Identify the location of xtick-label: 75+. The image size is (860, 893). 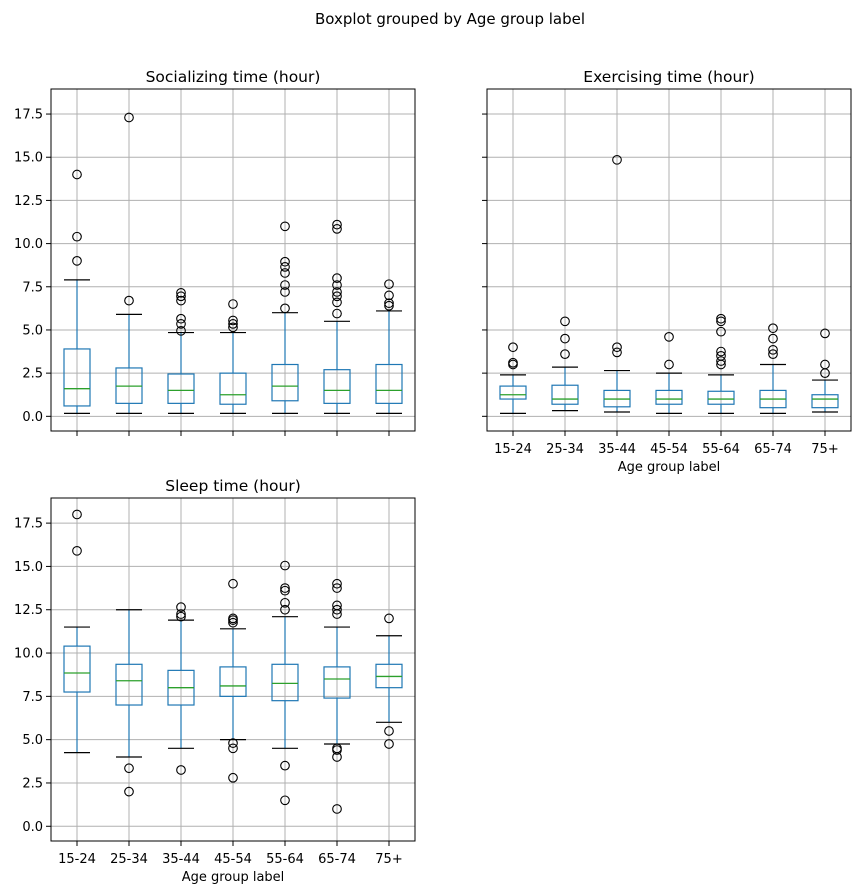
(388, 859).